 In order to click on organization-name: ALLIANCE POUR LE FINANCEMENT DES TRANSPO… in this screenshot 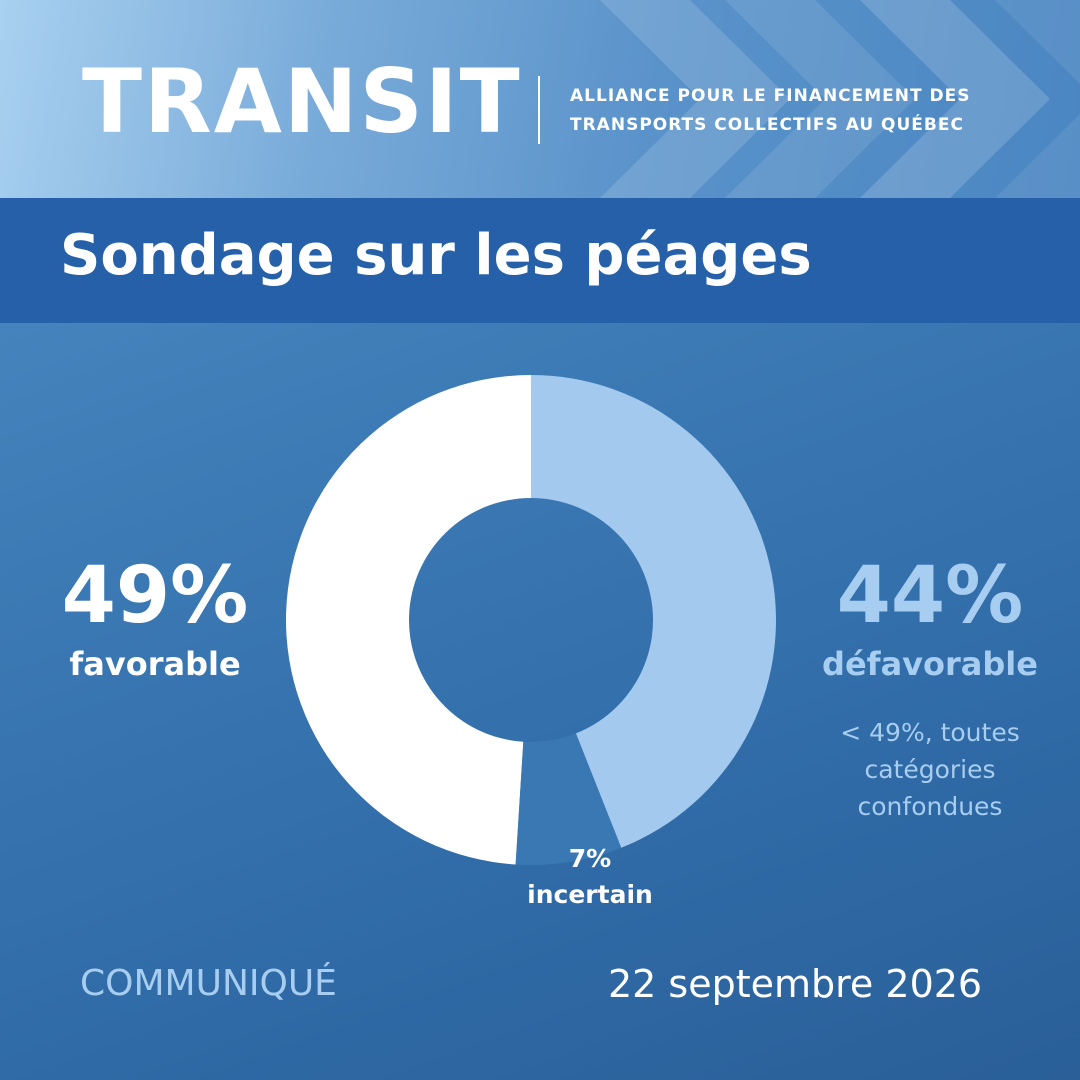, I will do `click(810, 111)`.